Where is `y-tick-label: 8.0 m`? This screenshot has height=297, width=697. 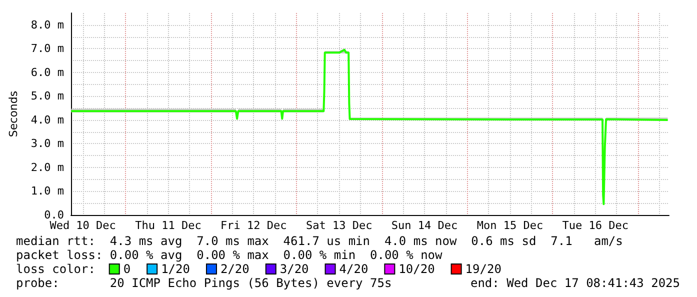
y-tick-label: 8.0 m is located at coordinates (47, 25).